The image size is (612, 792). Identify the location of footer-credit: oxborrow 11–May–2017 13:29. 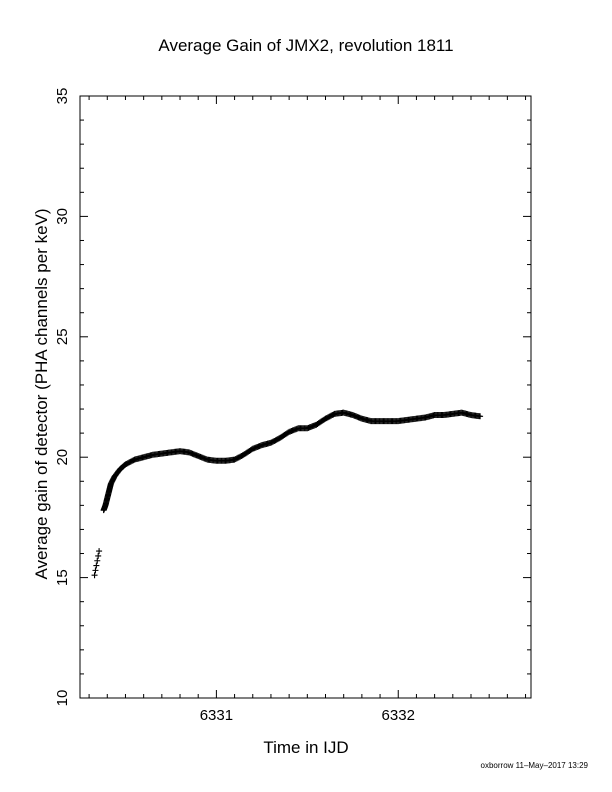
(534, 765).